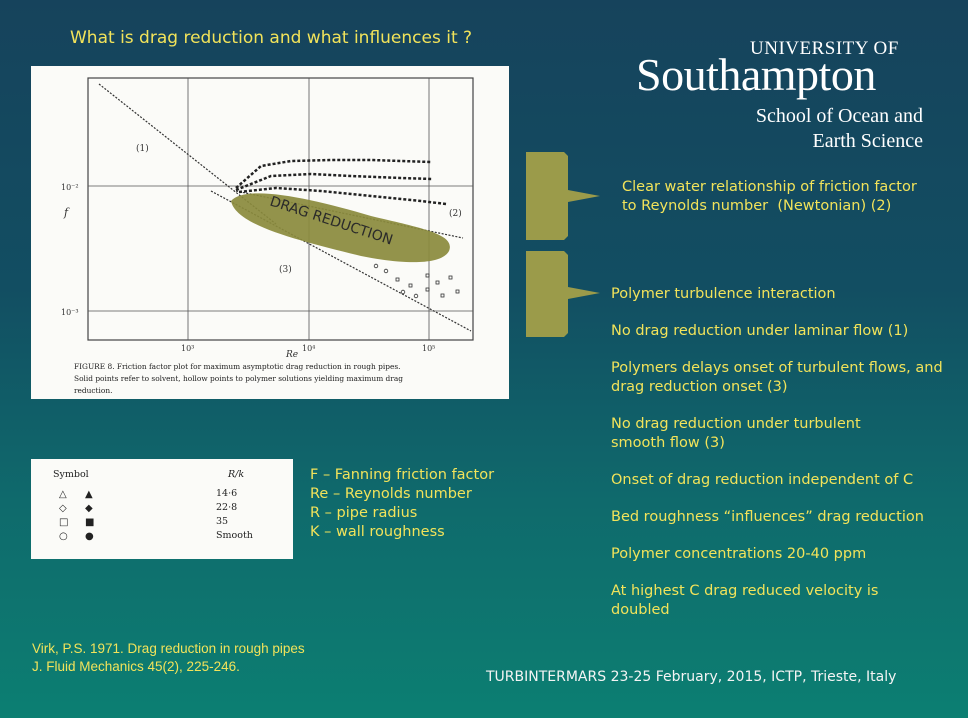 The width and height of the screenshot is (968, 718). I want to click on x-tick: 10³, so click(187, 348).